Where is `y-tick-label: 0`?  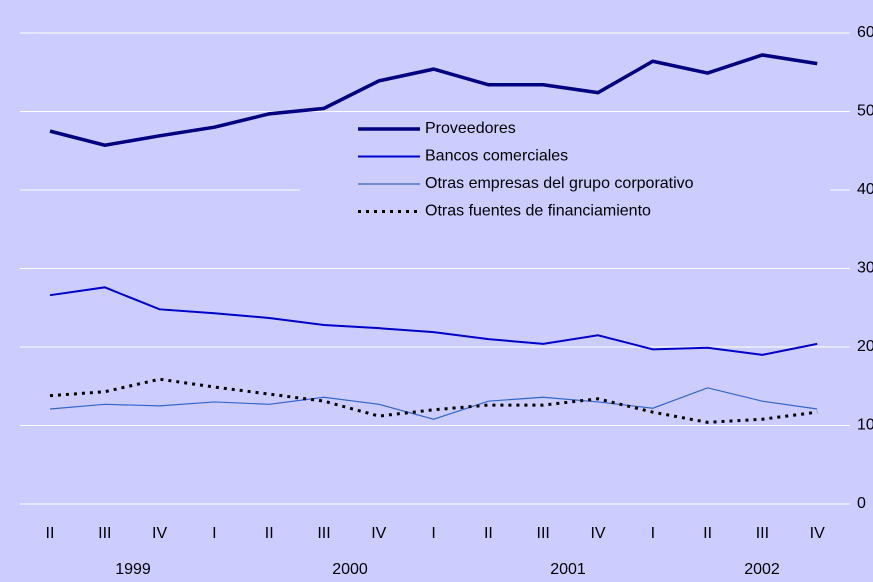
y-tick-label: 0 is located at coordinates (861, 503).